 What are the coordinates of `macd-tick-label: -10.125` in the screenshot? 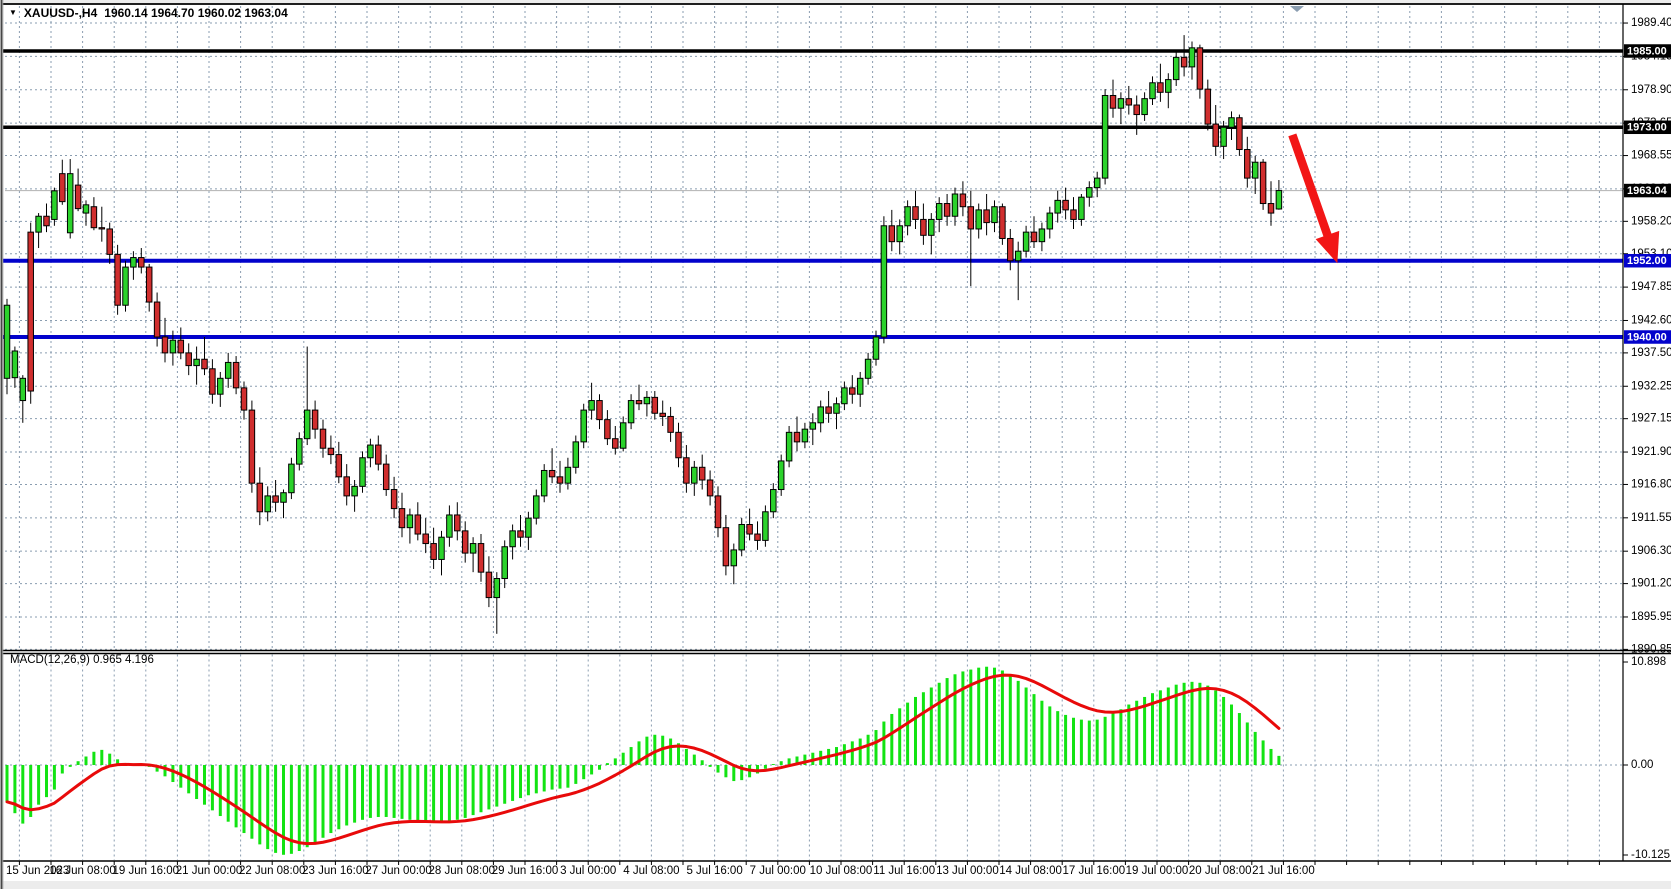 It's located at (1650, 855).